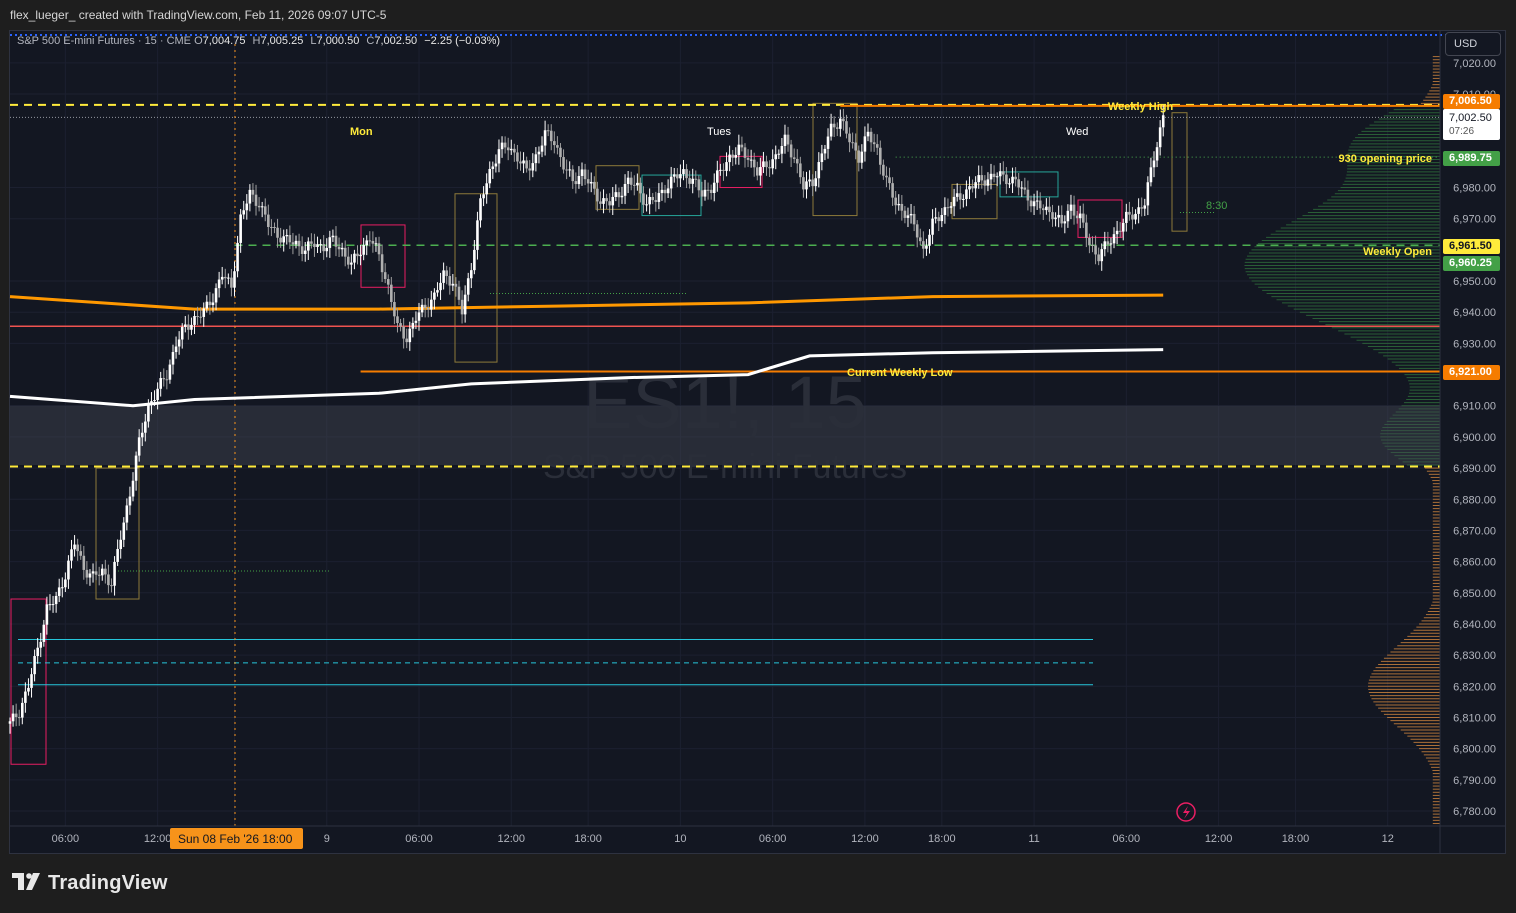 The height and width of the screenshot is (913, 1516). What do you see at coordinates (198, 41) in the screenshot?
I see `legend-o-label: O` at bounding box center [198, 41].